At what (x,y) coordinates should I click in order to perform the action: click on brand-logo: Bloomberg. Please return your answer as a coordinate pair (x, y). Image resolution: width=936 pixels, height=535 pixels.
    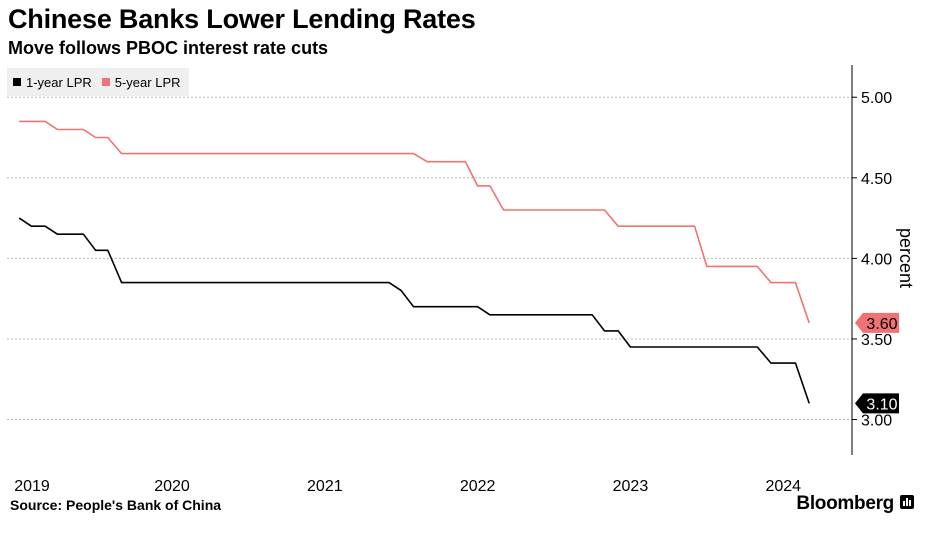
    Looking at the image, I should click on (855, 504).